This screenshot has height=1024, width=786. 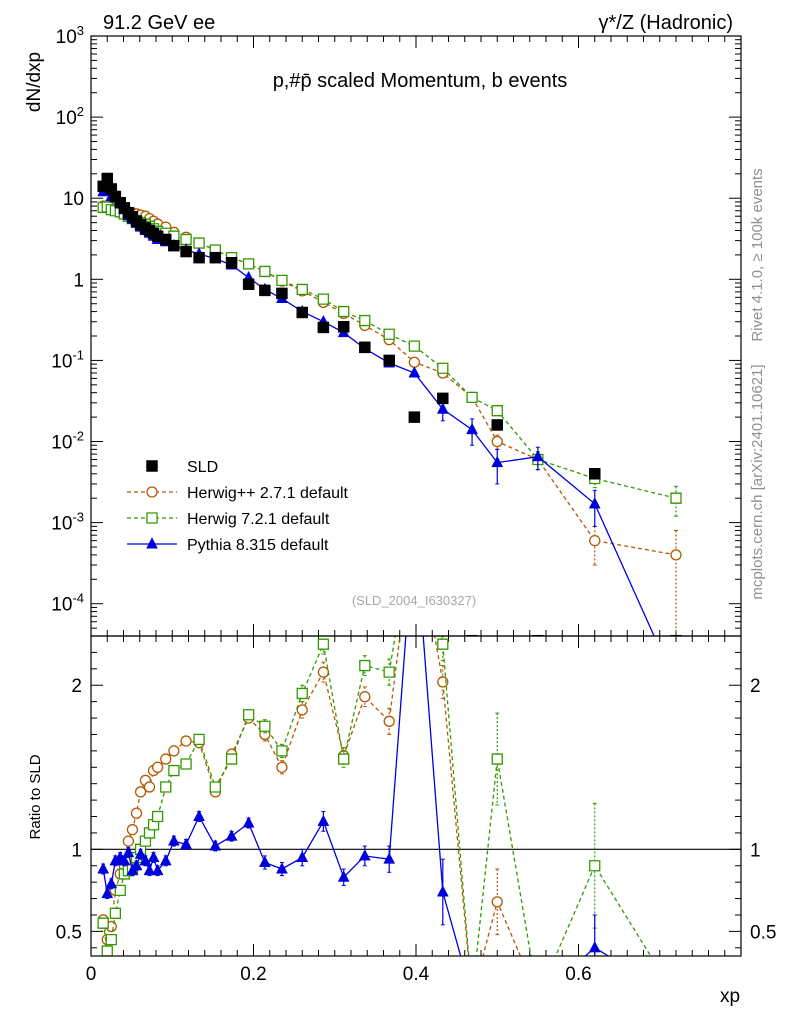 I want to click on legend-marker-herwig-2-7-1-default, so click(x=152, y=492).